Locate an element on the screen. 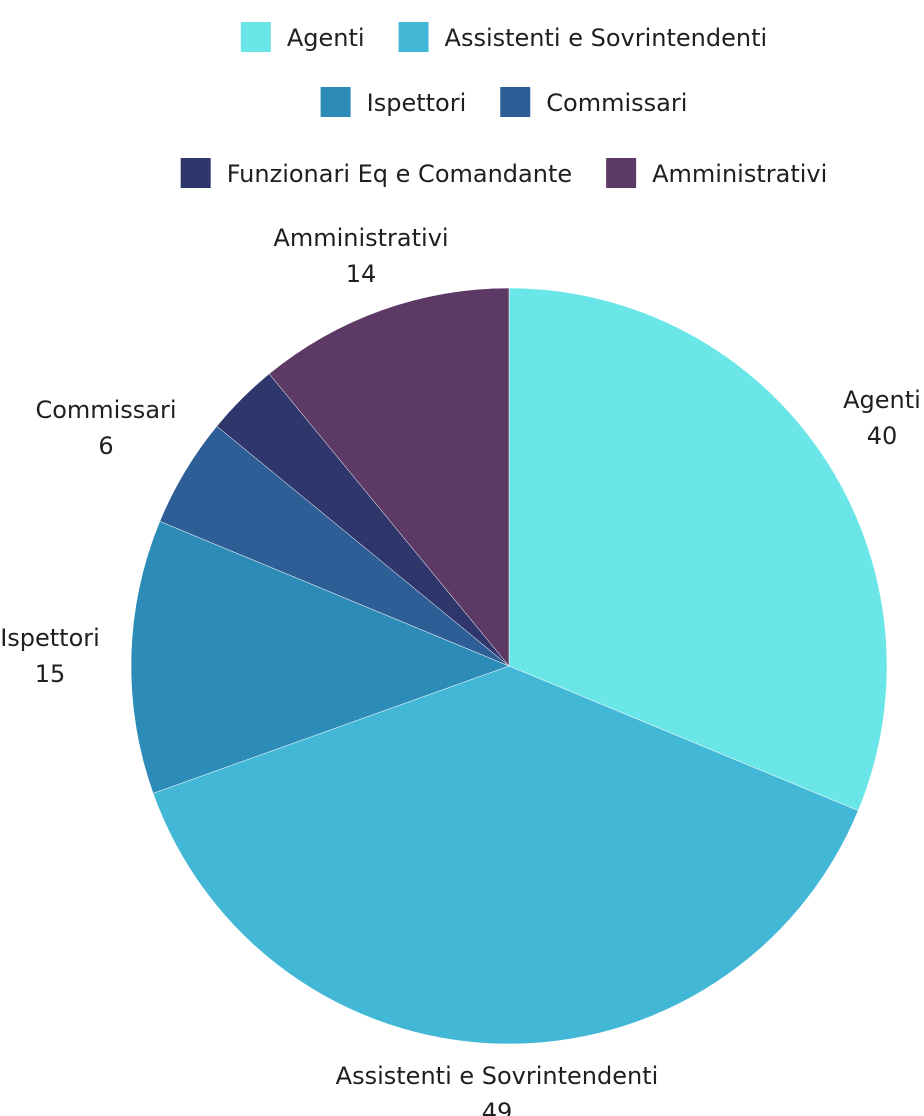 The image size is (924, 1116). legend-swatch-amministrativi is located at coordinates (621, 173).